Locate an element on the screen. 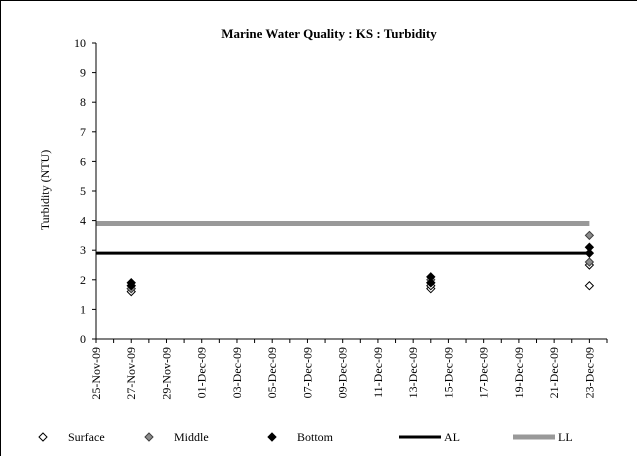 This screenshot has height=457, width=637. y-axis-label: Turbidity (NTU) is located at coordinates (45, 190).